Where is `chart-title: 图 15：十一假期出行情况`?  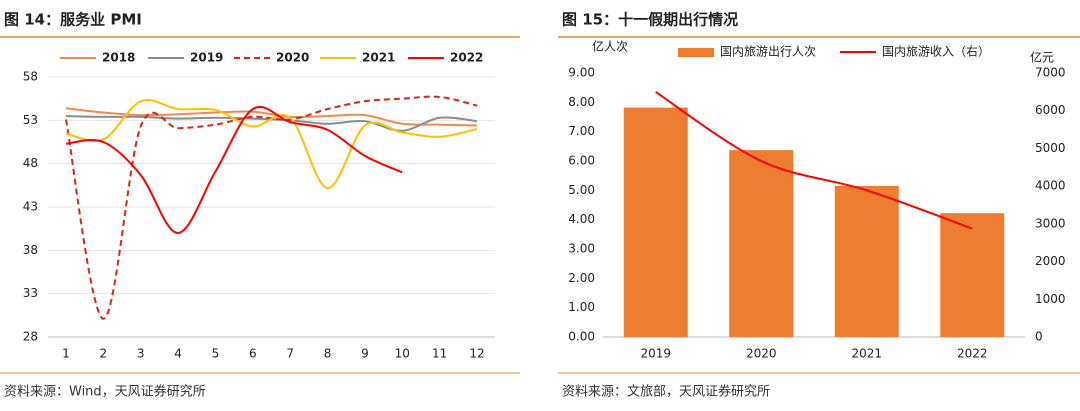
chart-title: 图 15：十一假期出行情况 is located at coordinates (650, 20).